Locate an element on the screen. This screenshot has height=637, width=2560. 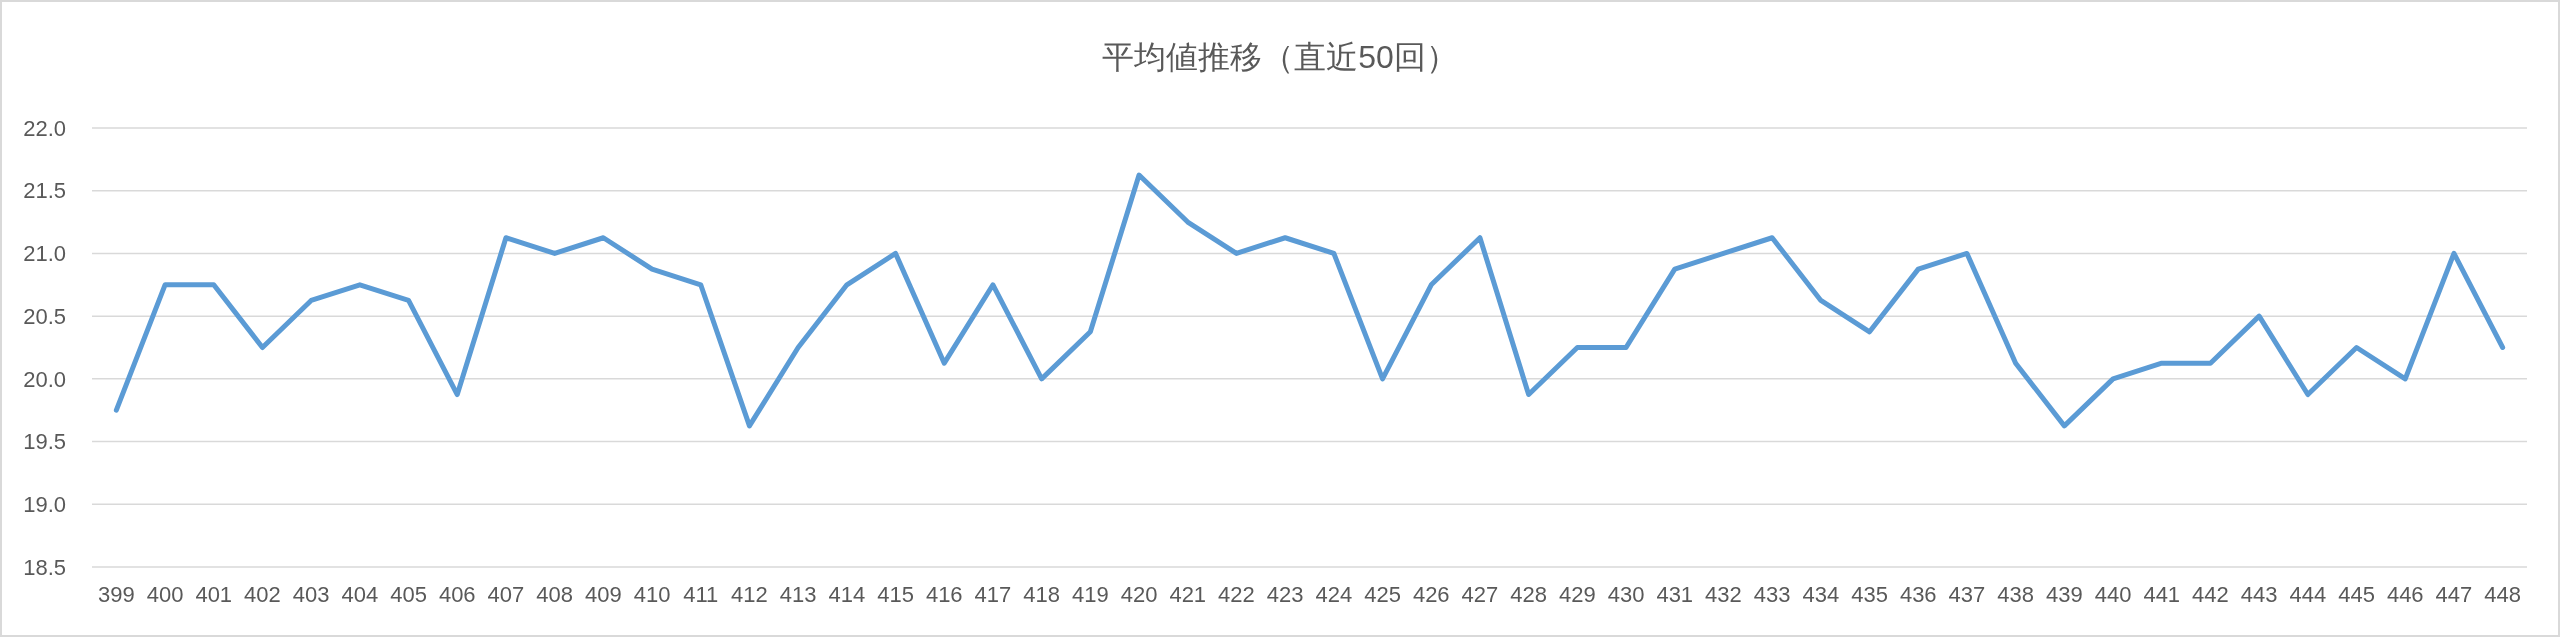
x-tick-label: 414 is located at coordinates (847, 594).